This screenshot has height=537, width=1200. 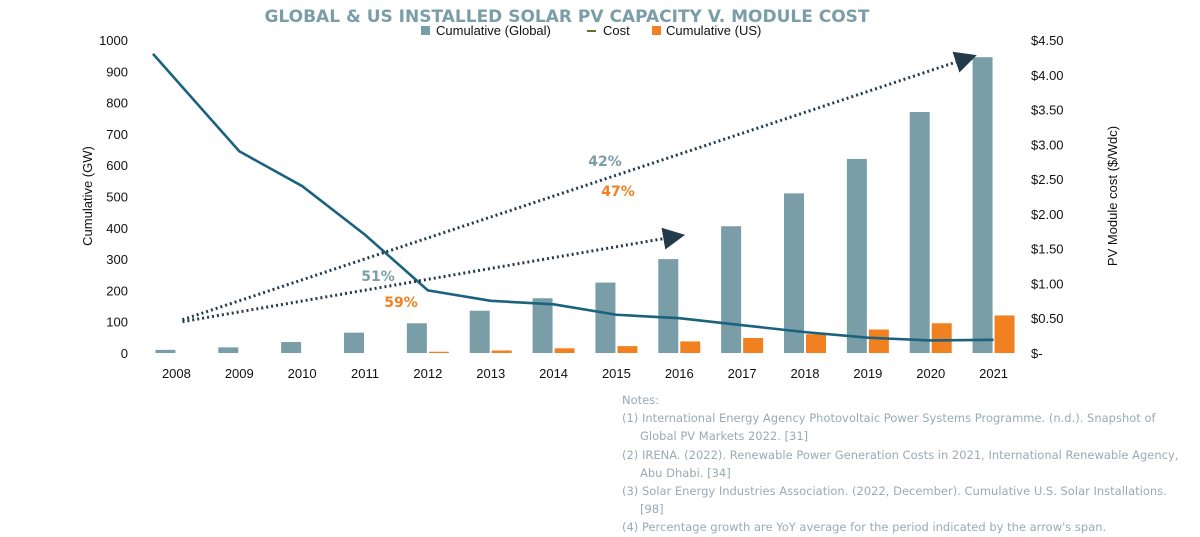 I want to click on y-tick-label: 900, so click(x=117, y=71).